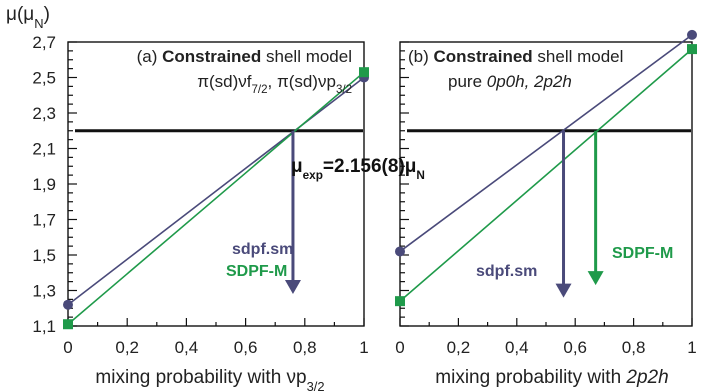 The width and height of the screenshot is (706, 392). What do you see at coordinates (510, 81) in the screenshot?
I see `panel-b-subtitle: pure 0p0h, 2p2h` at bounding box center [510, 81].